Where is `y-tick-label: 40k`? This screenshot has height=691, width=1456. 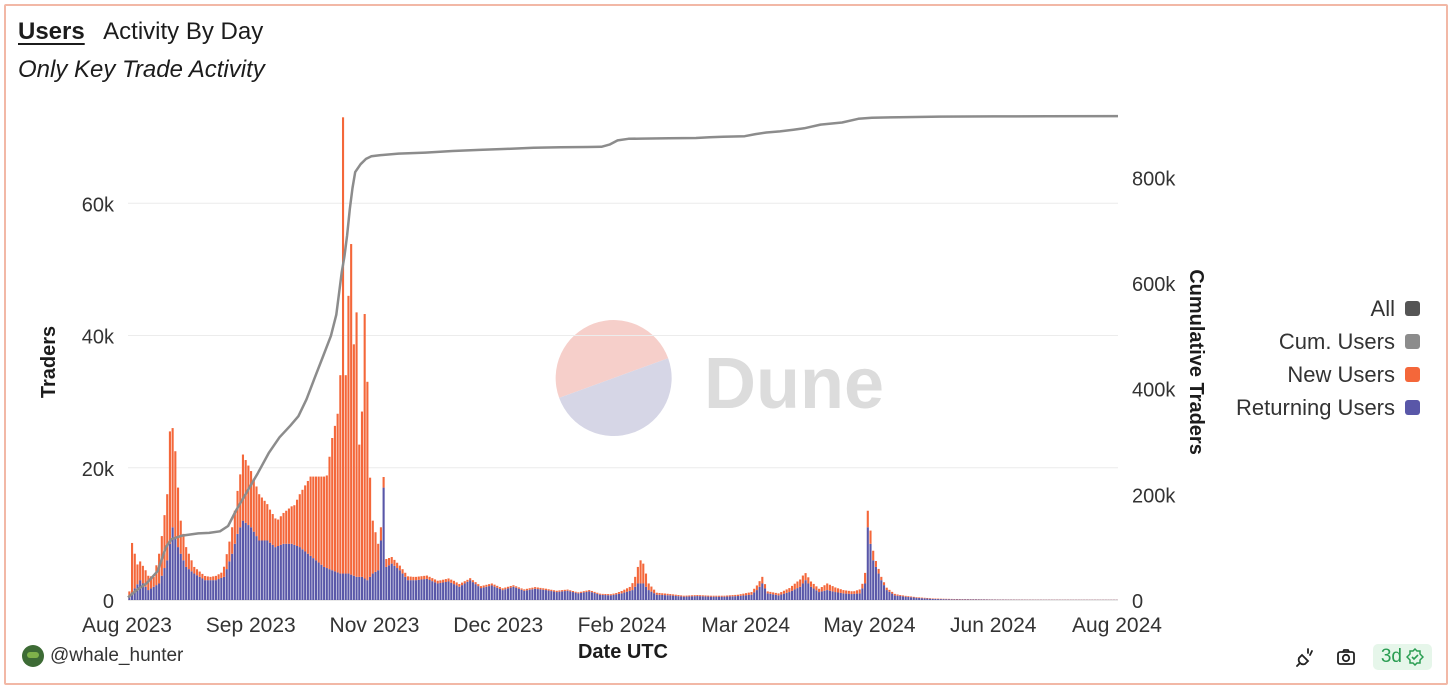
y-tick-label: 40k is located at coordinates (98, 338).